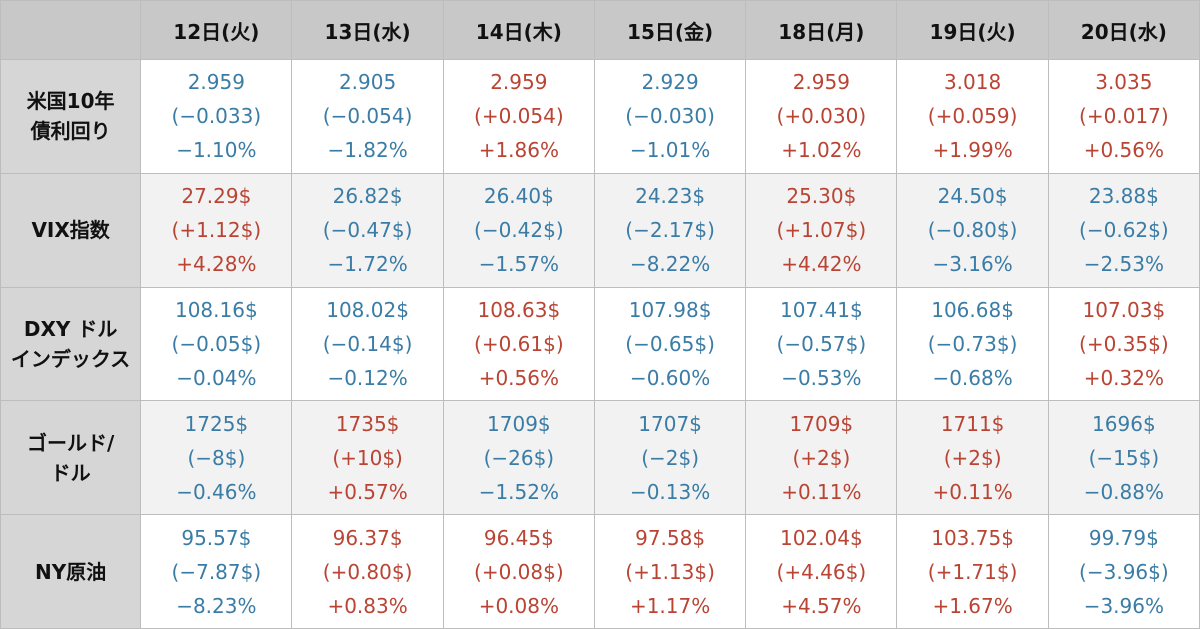 This screenshot has height=629, width=1200. Describe the element at coordinates (821, 458) in the screenshot. I see `data-cell: 1709$ (+2$) +0.11%` at that location.